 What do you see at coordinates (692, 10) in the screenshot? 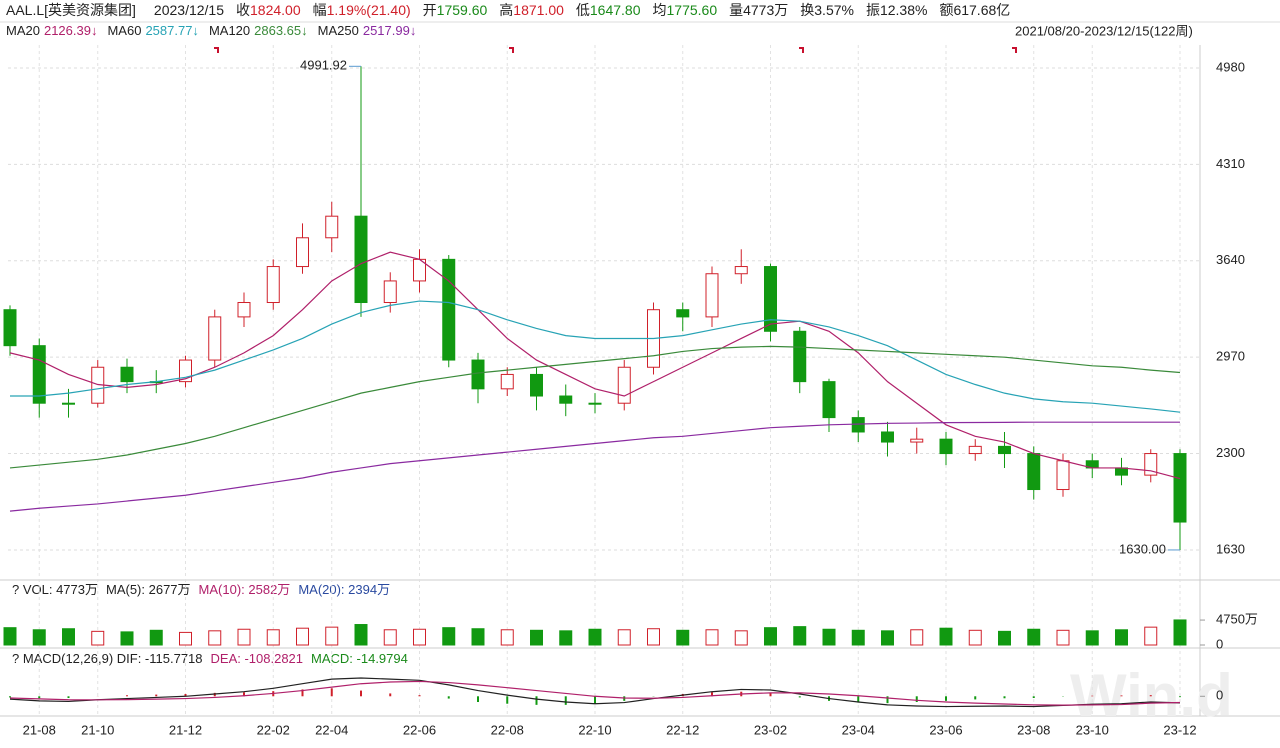
I see `header-value: 1775.60` at bounding box center [692, 10].